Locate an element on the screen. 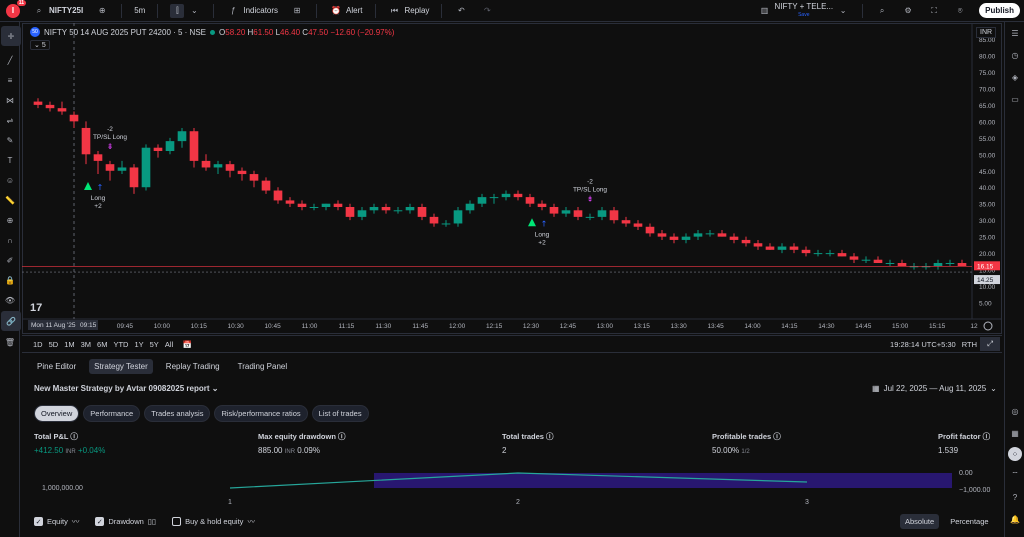  text-tool: T is located at coordinates (10, 160).